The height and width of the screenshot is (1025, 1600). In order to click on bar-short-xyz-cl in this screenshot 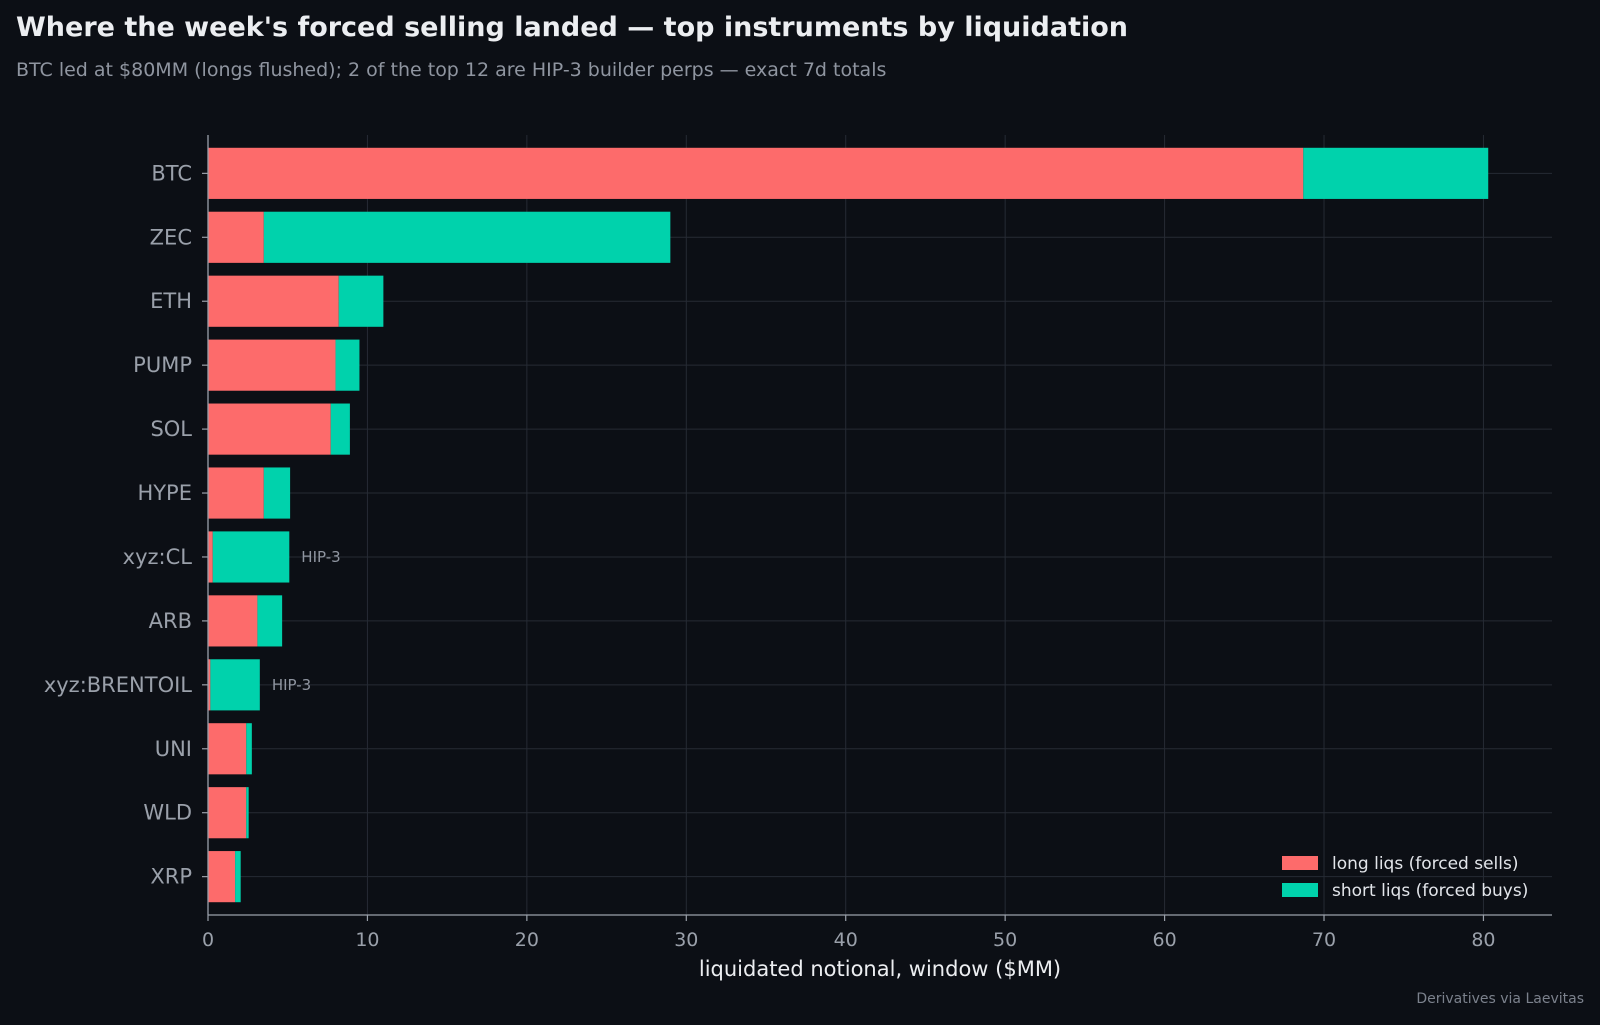, I will do `click(251, 557)`.